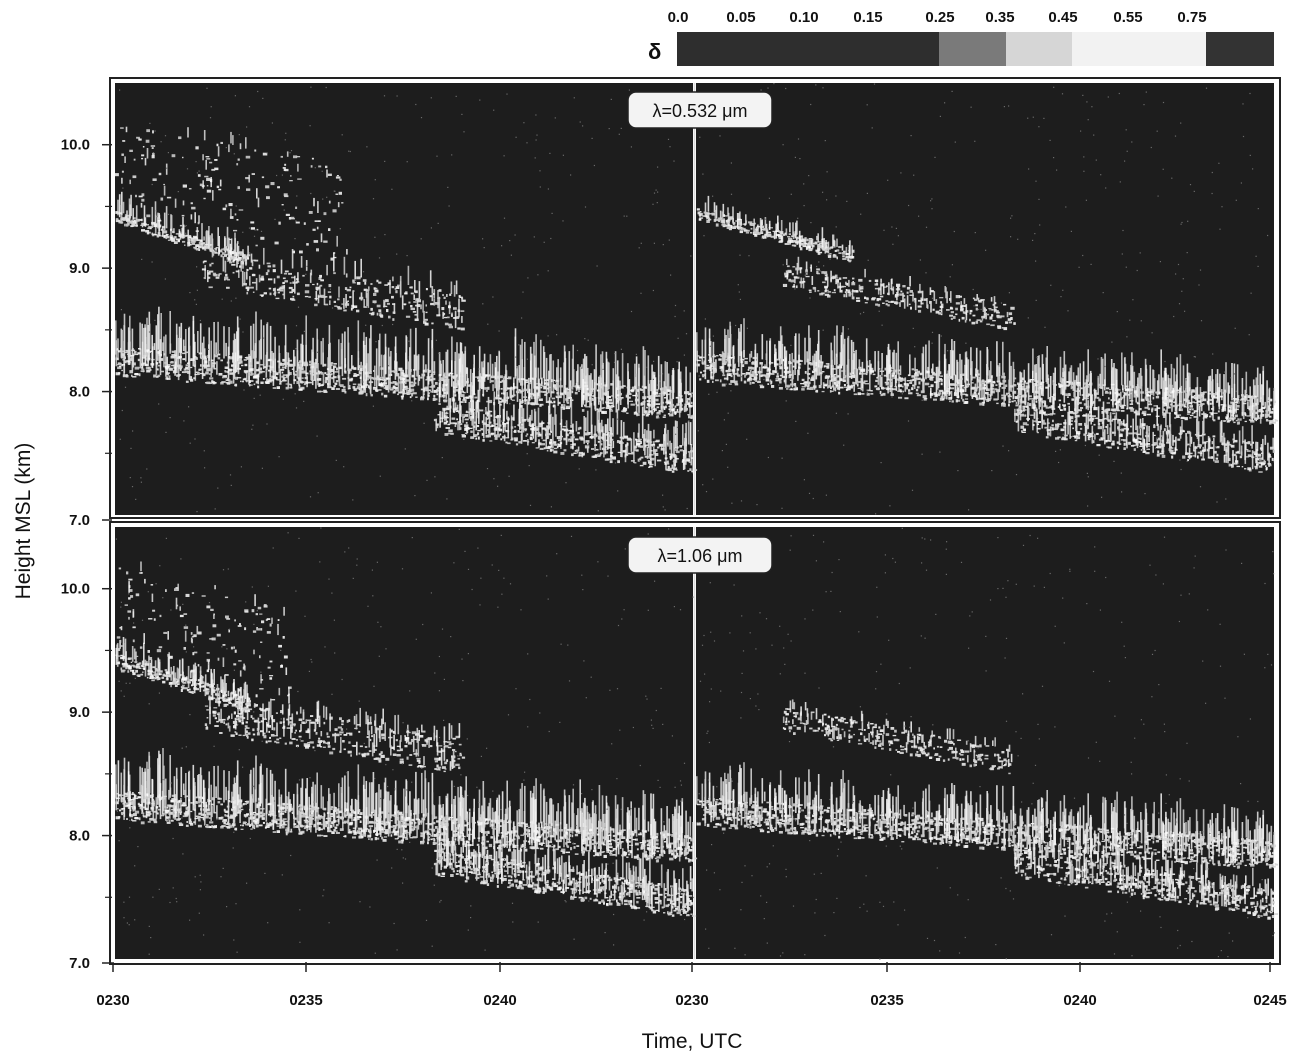  I want to click on colorbar-labels: 0.0 0.05 0.10 0.15 0.25 0.35 0.45 0.55 0.75, so click(937, 17).